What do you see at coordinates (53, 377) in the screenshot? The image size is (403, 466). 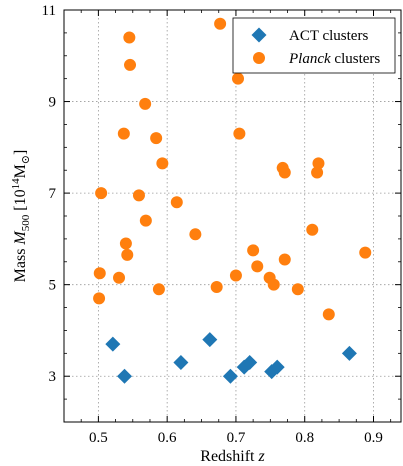 I see `y-tick-label: 3` at bounding box center [53, 377].